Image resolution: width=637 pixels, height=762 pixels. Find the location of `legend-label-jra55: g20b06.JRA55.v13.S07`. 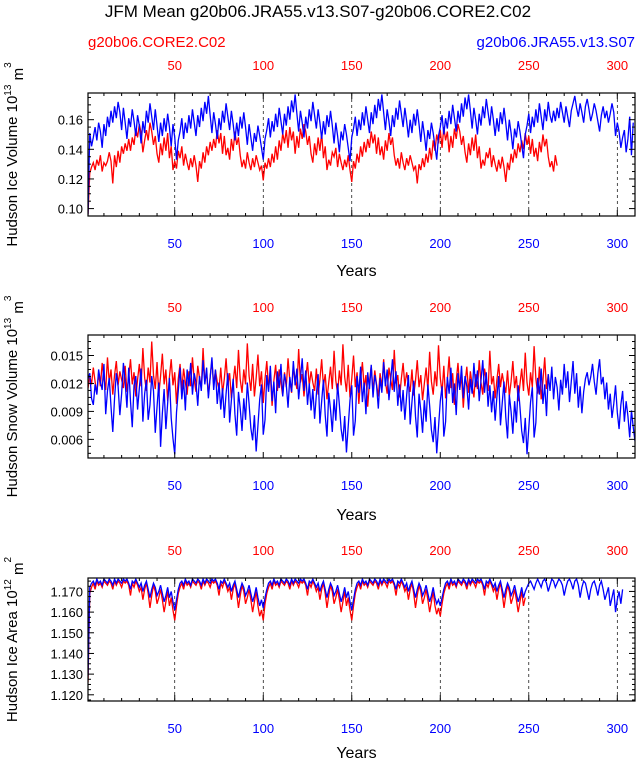

legend-label-jra55: g20b06.JRA55.v13.S07 is located at coordinates (556, 42).